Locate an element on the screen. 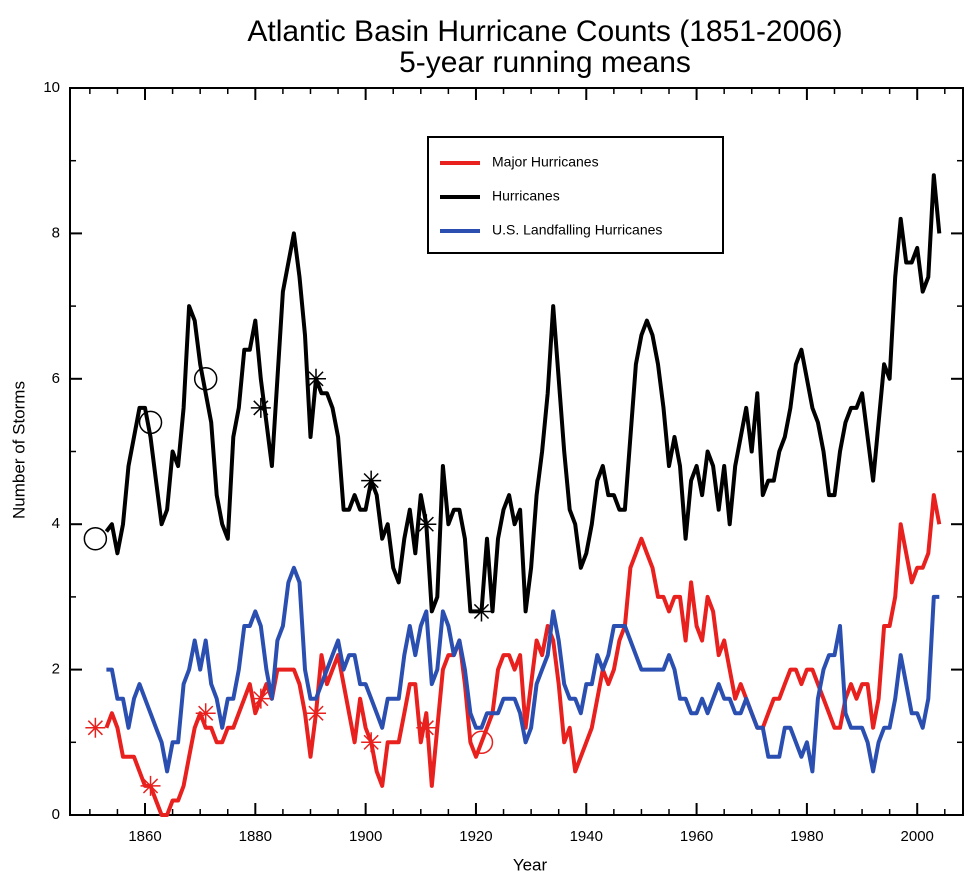  x-tick-label: 1880 is located at coordinates (255, 836).